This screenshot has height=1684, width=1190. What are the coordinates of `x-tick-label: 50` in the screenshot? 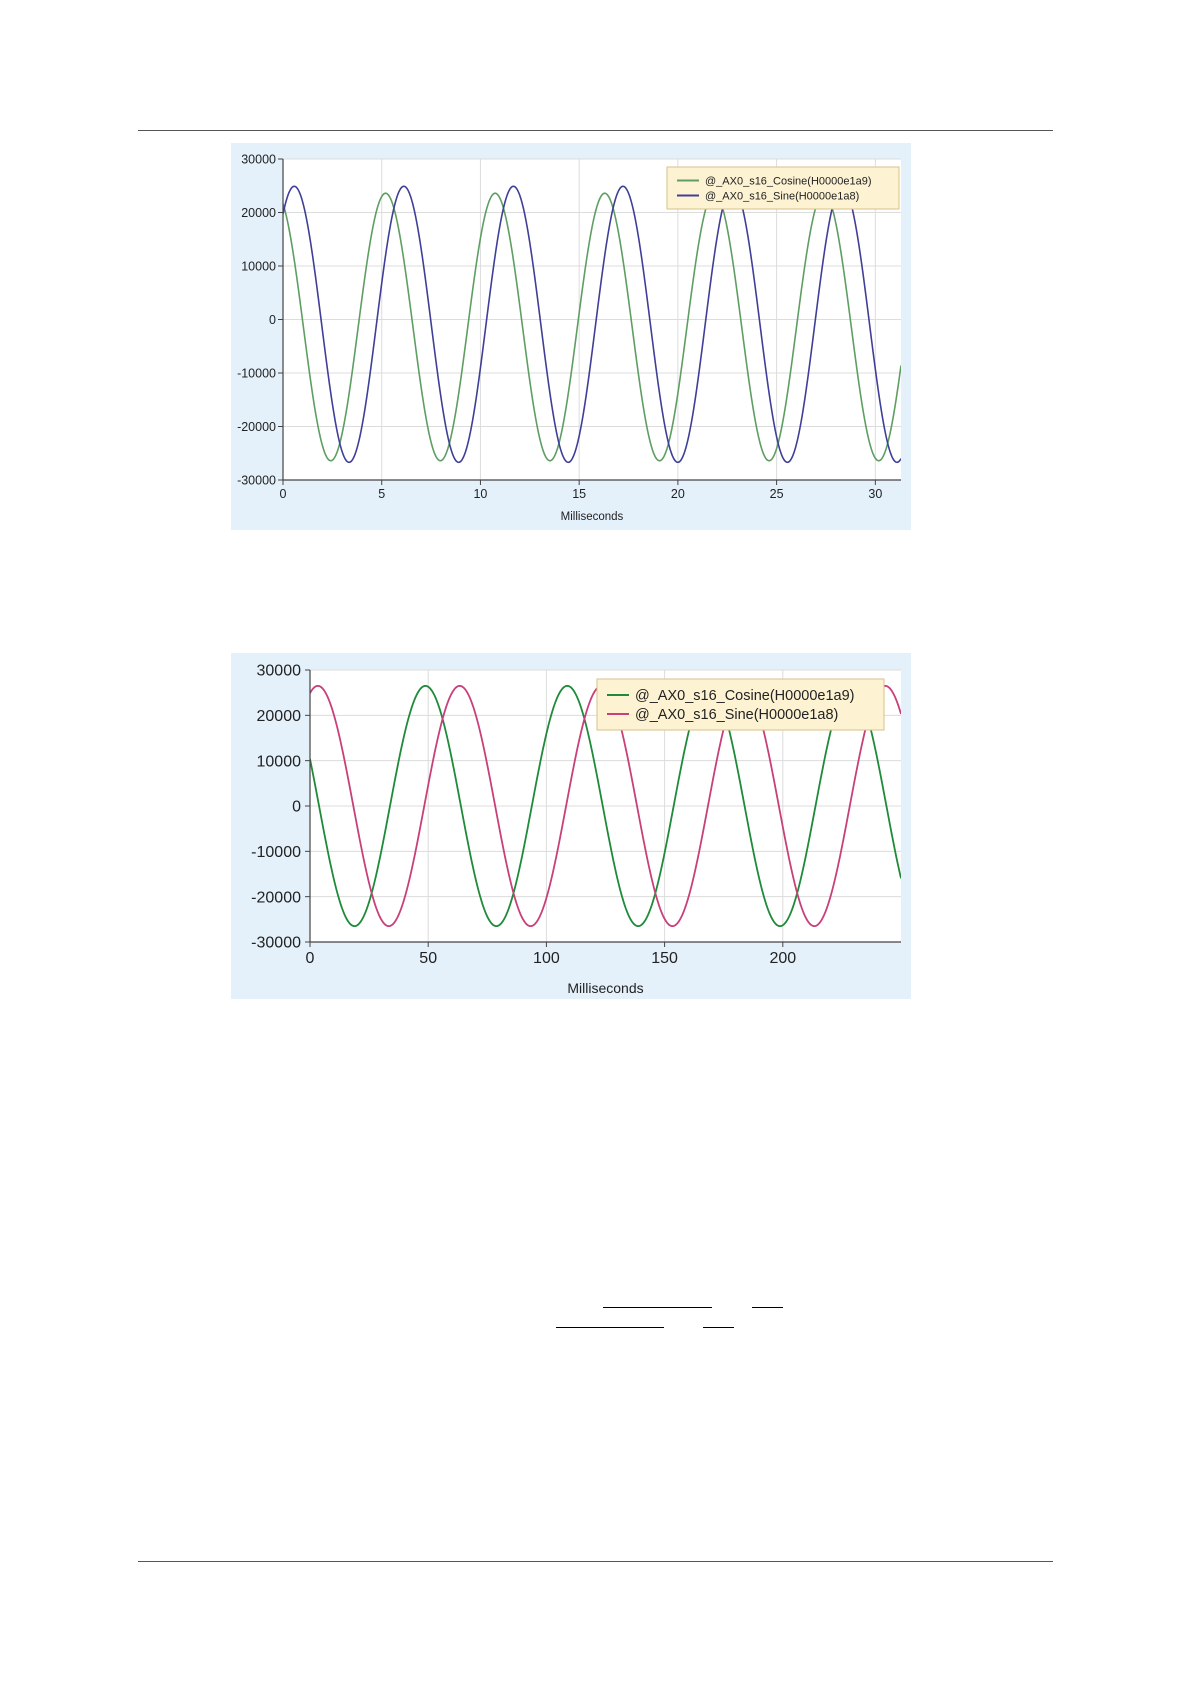 It's located at (428, 958).